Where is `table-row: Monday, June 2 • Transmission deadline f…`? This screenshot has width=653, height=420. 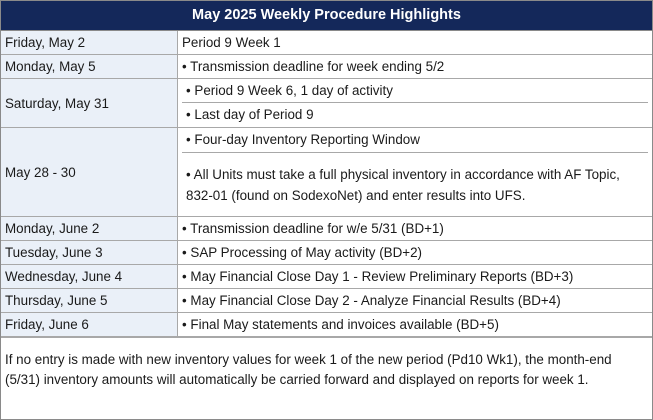 table-row: Monday, June 2 • Transmission deadline f… is located at coordinates (326, 228).